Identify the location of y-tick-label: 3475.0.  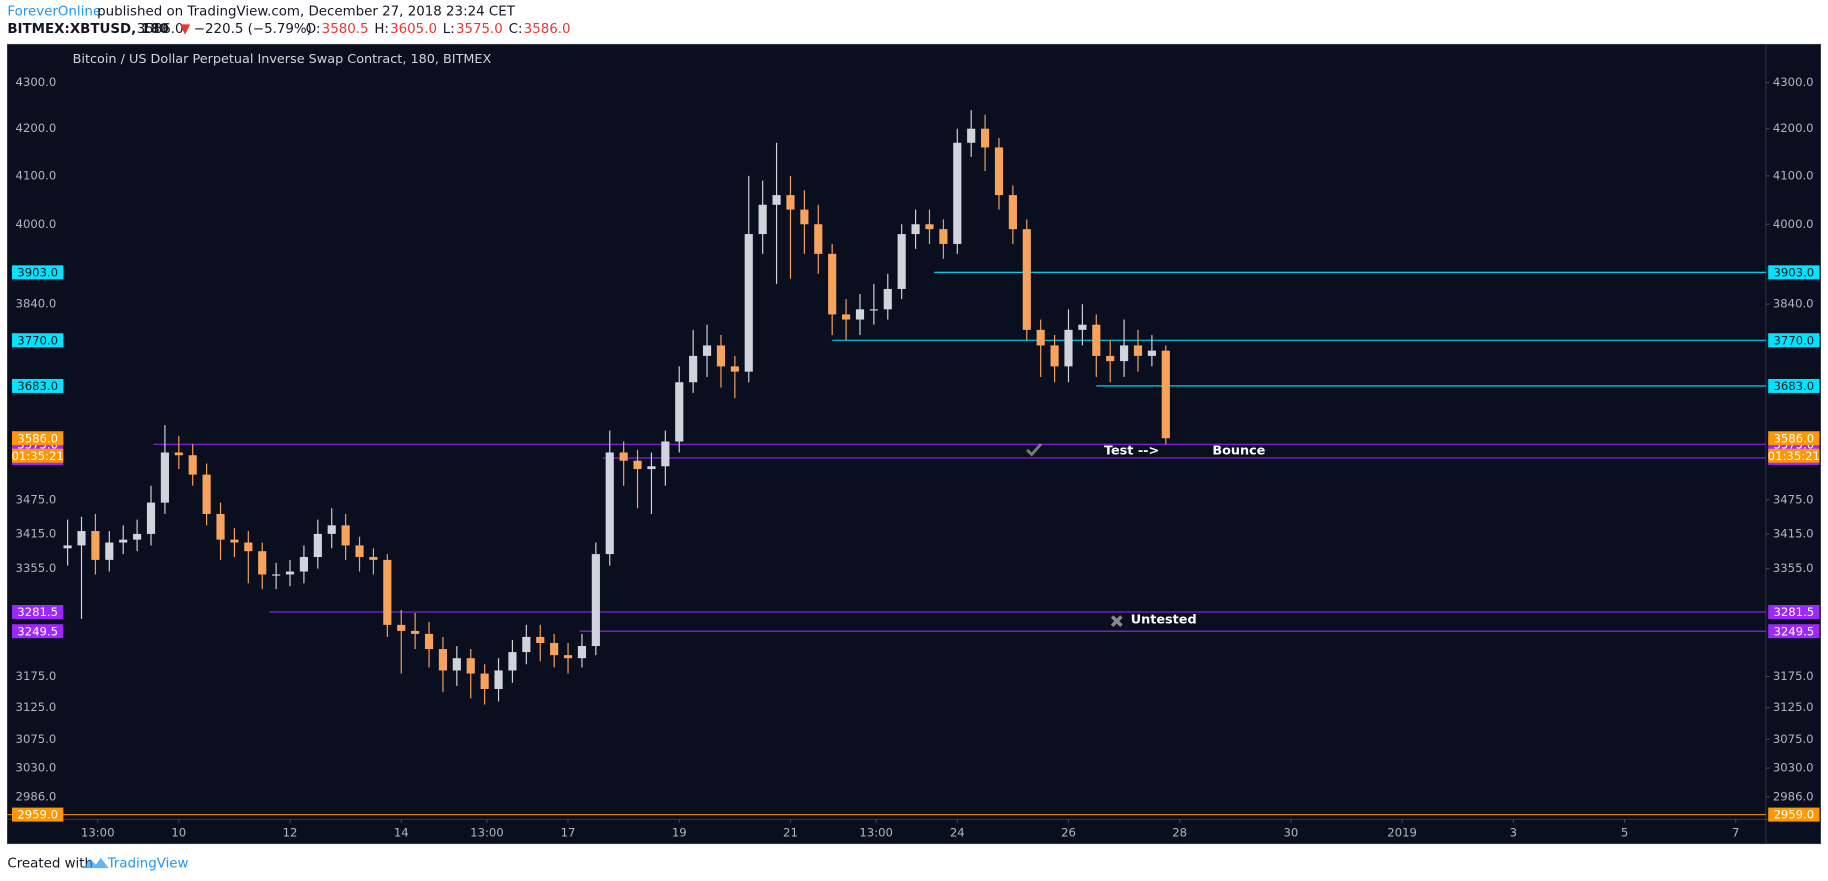
(36, 499).